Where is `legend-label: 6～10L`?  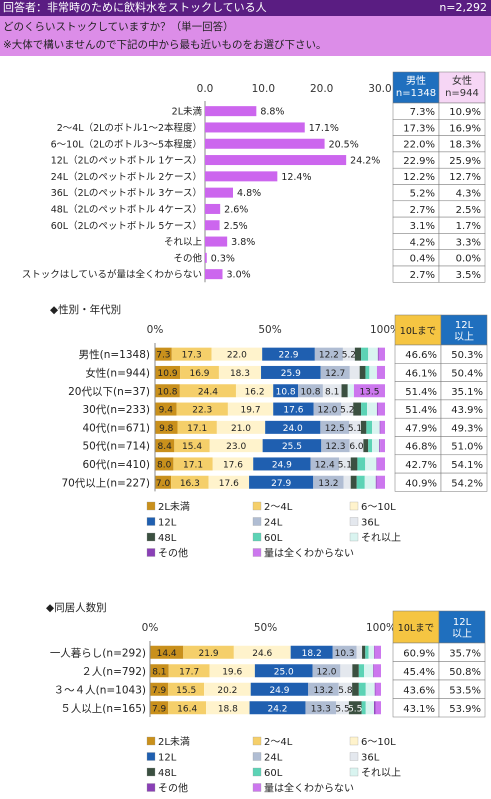 legend-label: 6～10L is located at coordinates (378, 507).